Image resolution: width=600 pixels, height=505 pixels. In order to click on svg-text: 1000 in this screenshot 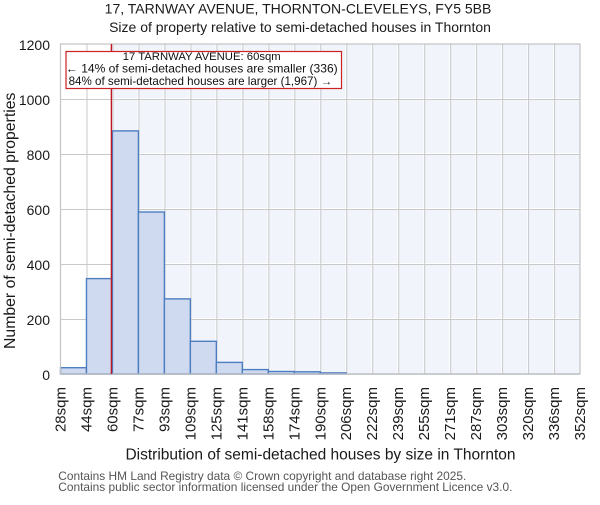, I will do `click(34, 100)`.